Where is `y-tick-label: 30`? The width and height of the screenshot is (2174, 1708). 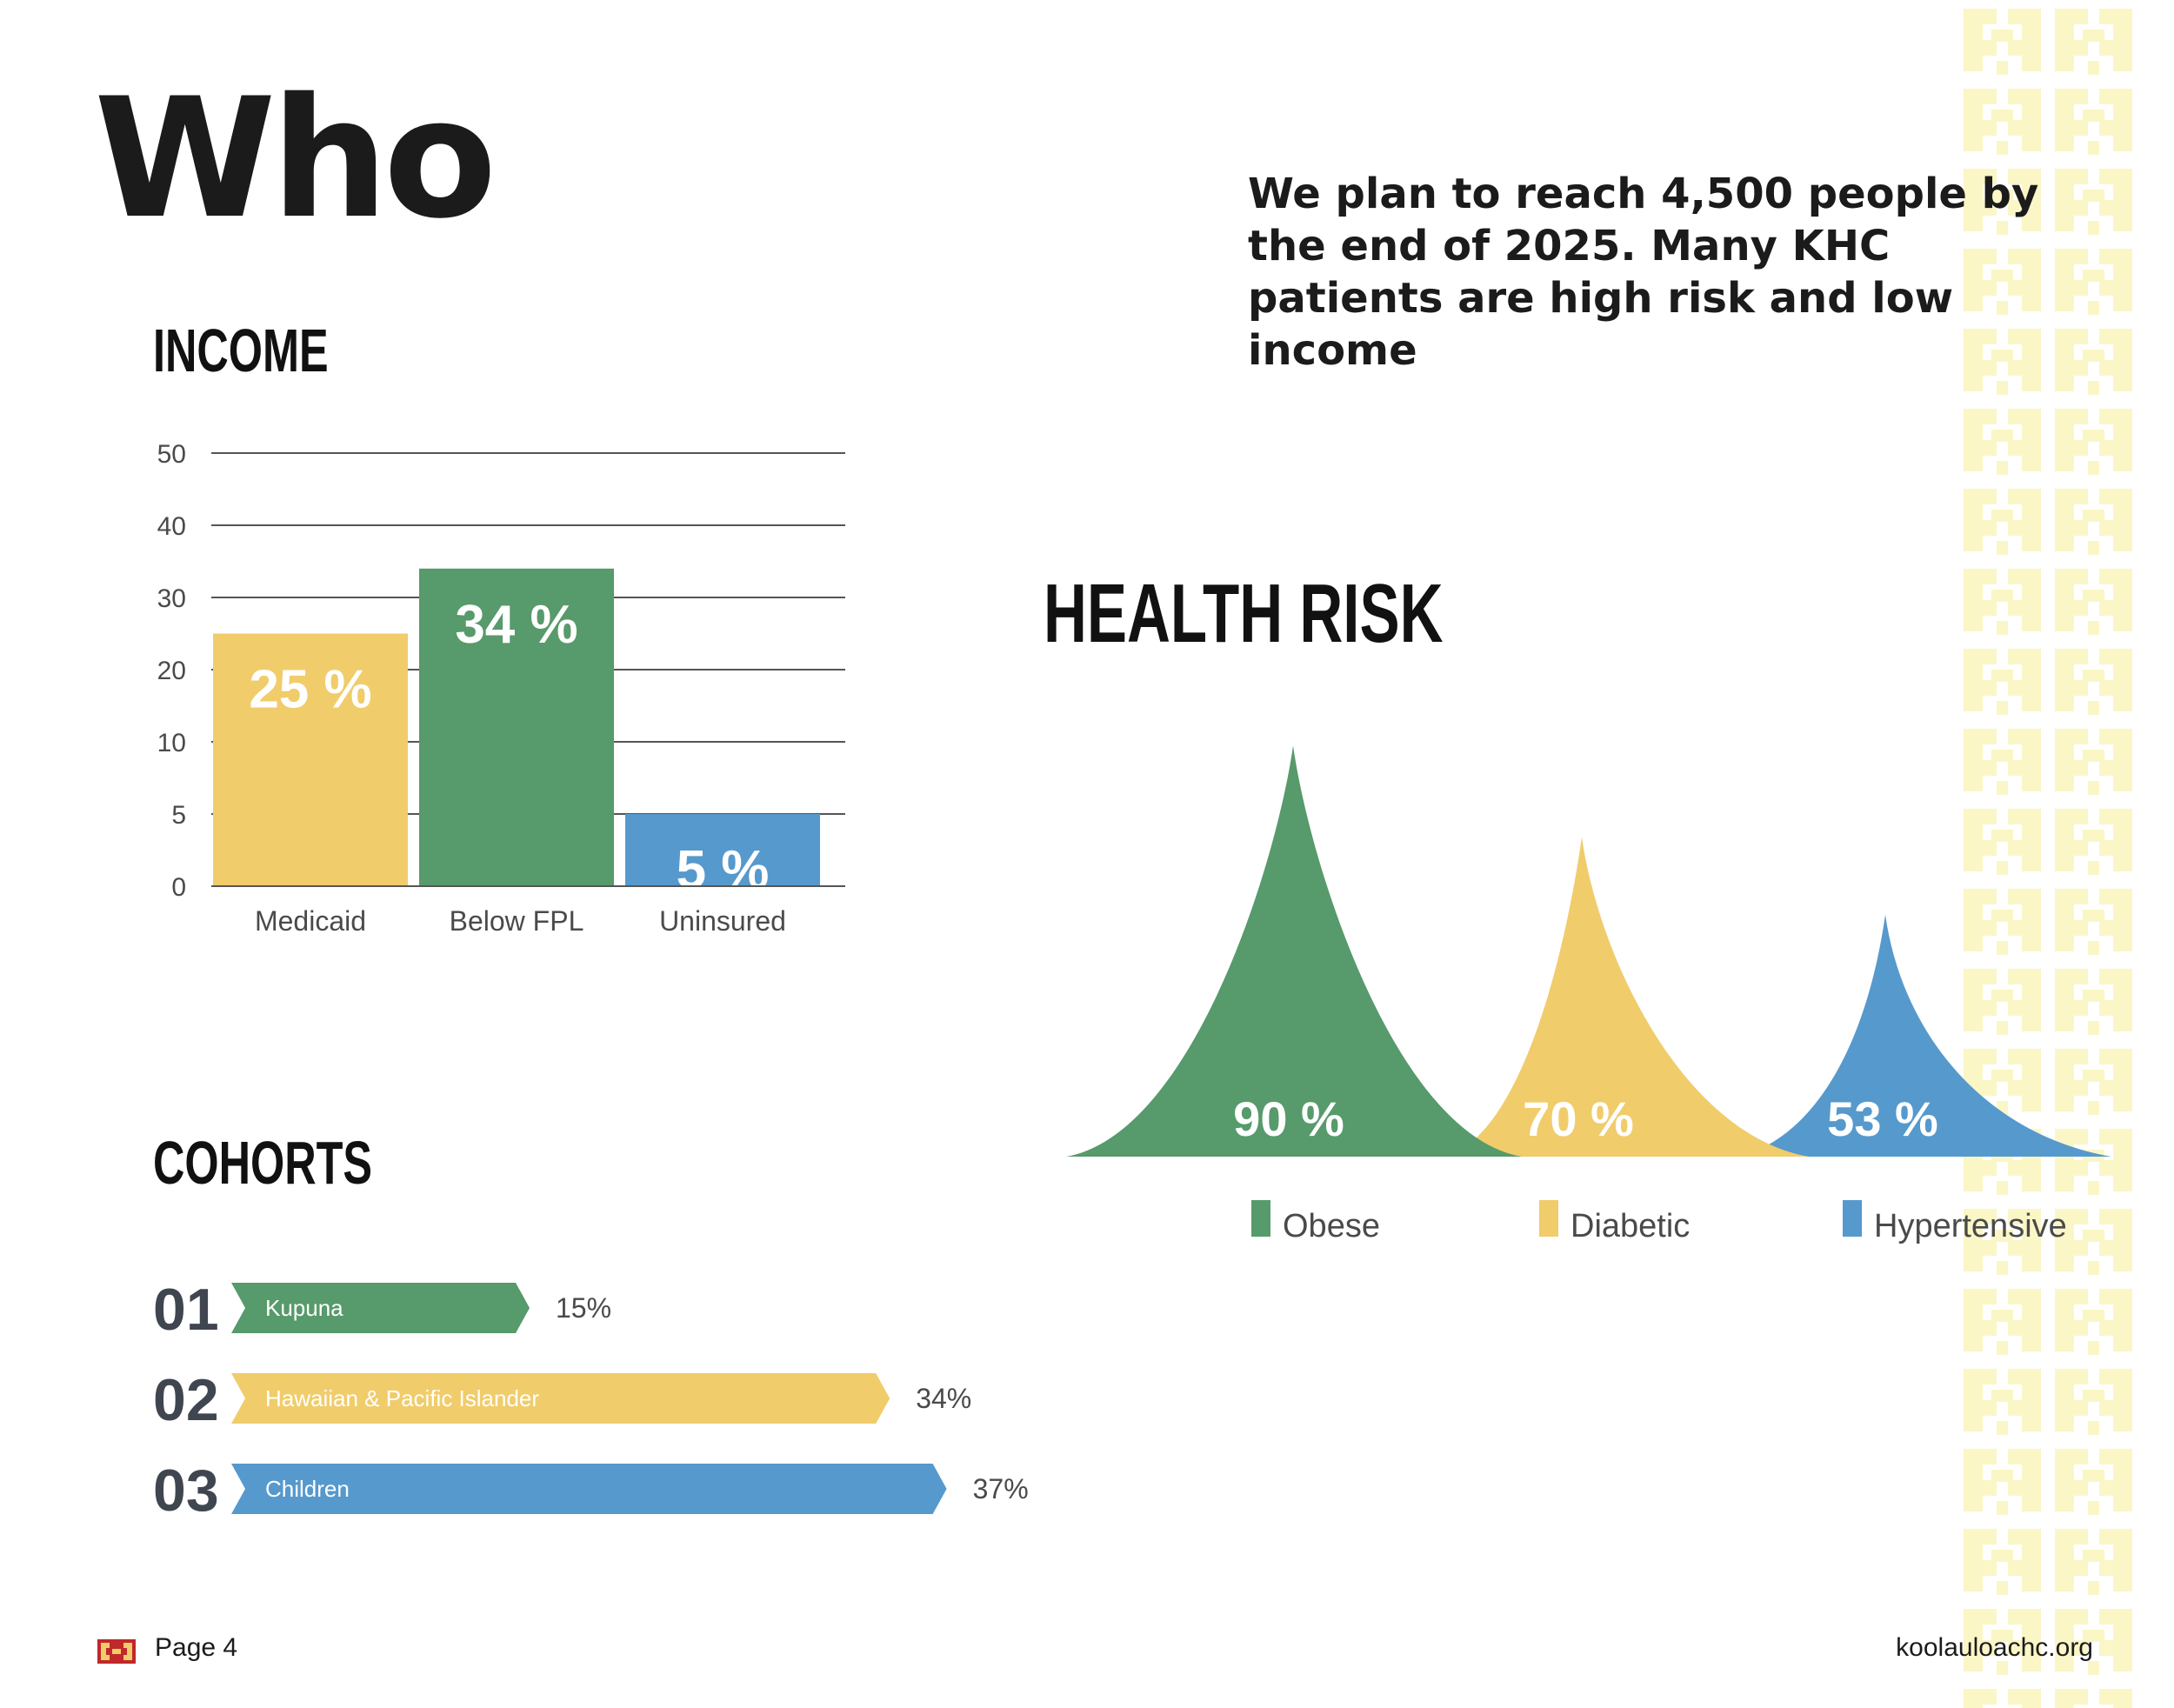 y-tick-label: 30 is located at coordinates (171, 598).